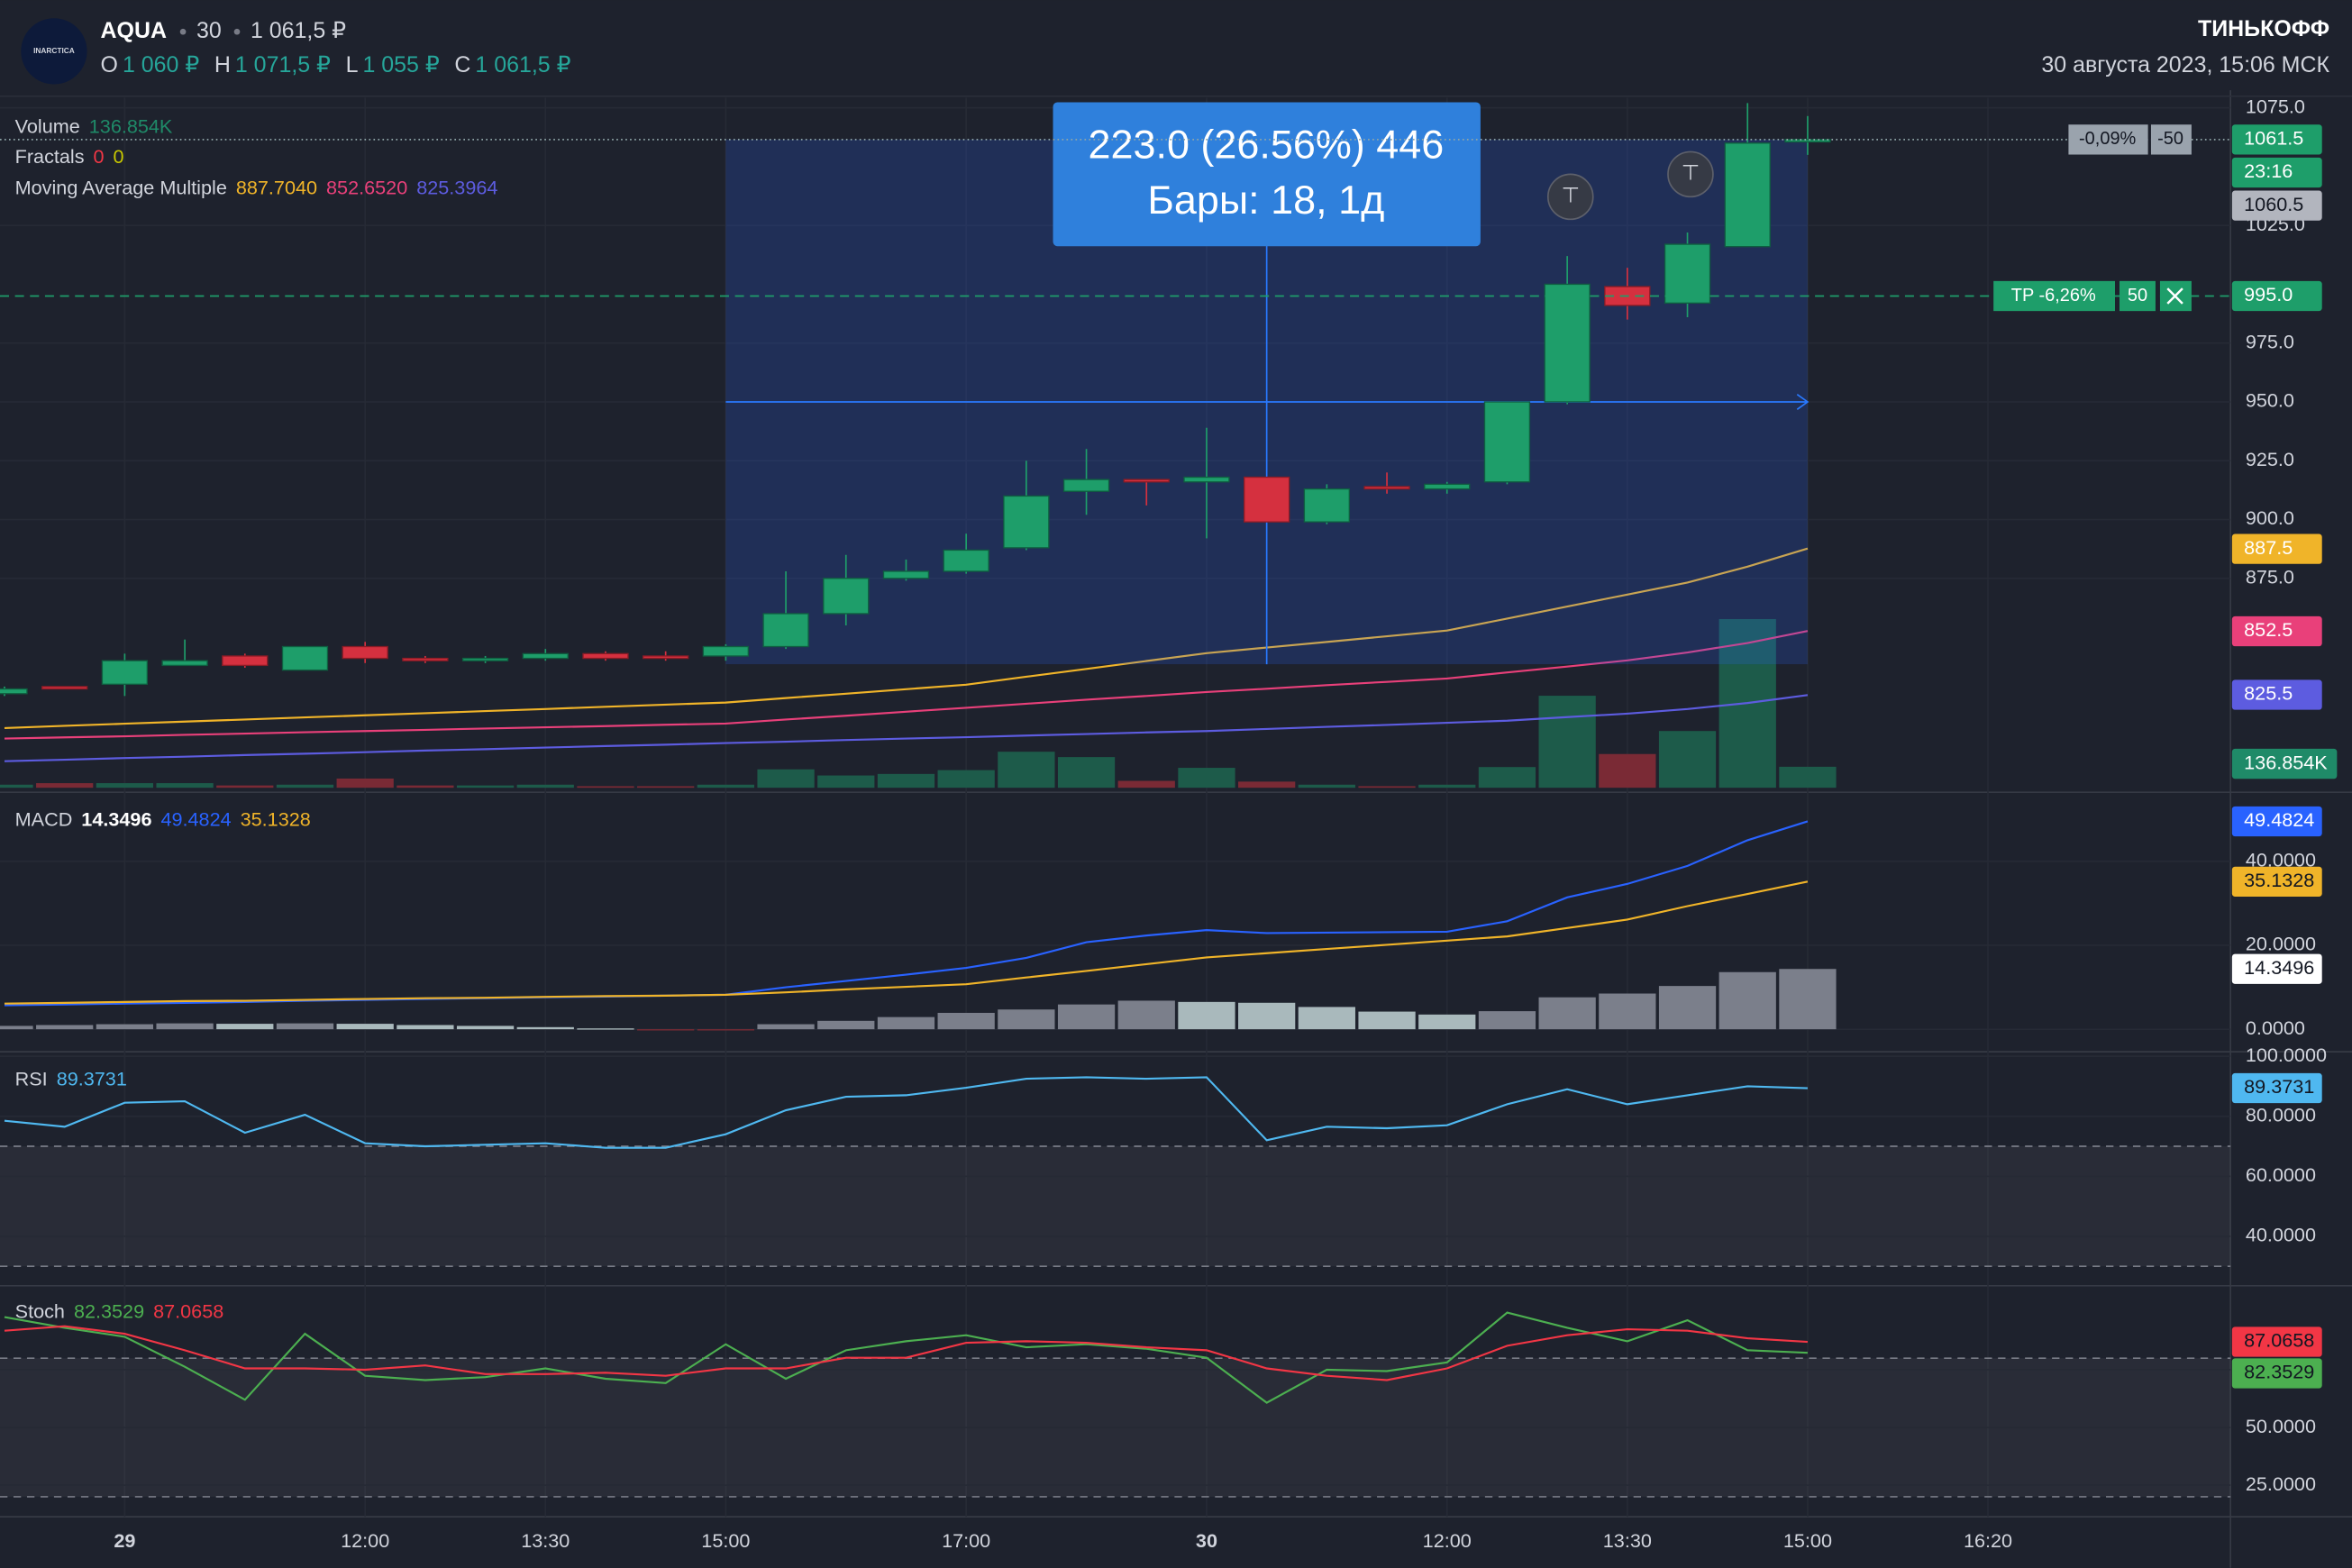  Describe the element at coordinates (462, 64) in the screenshot. I see `ohlc-key: C` at that location.